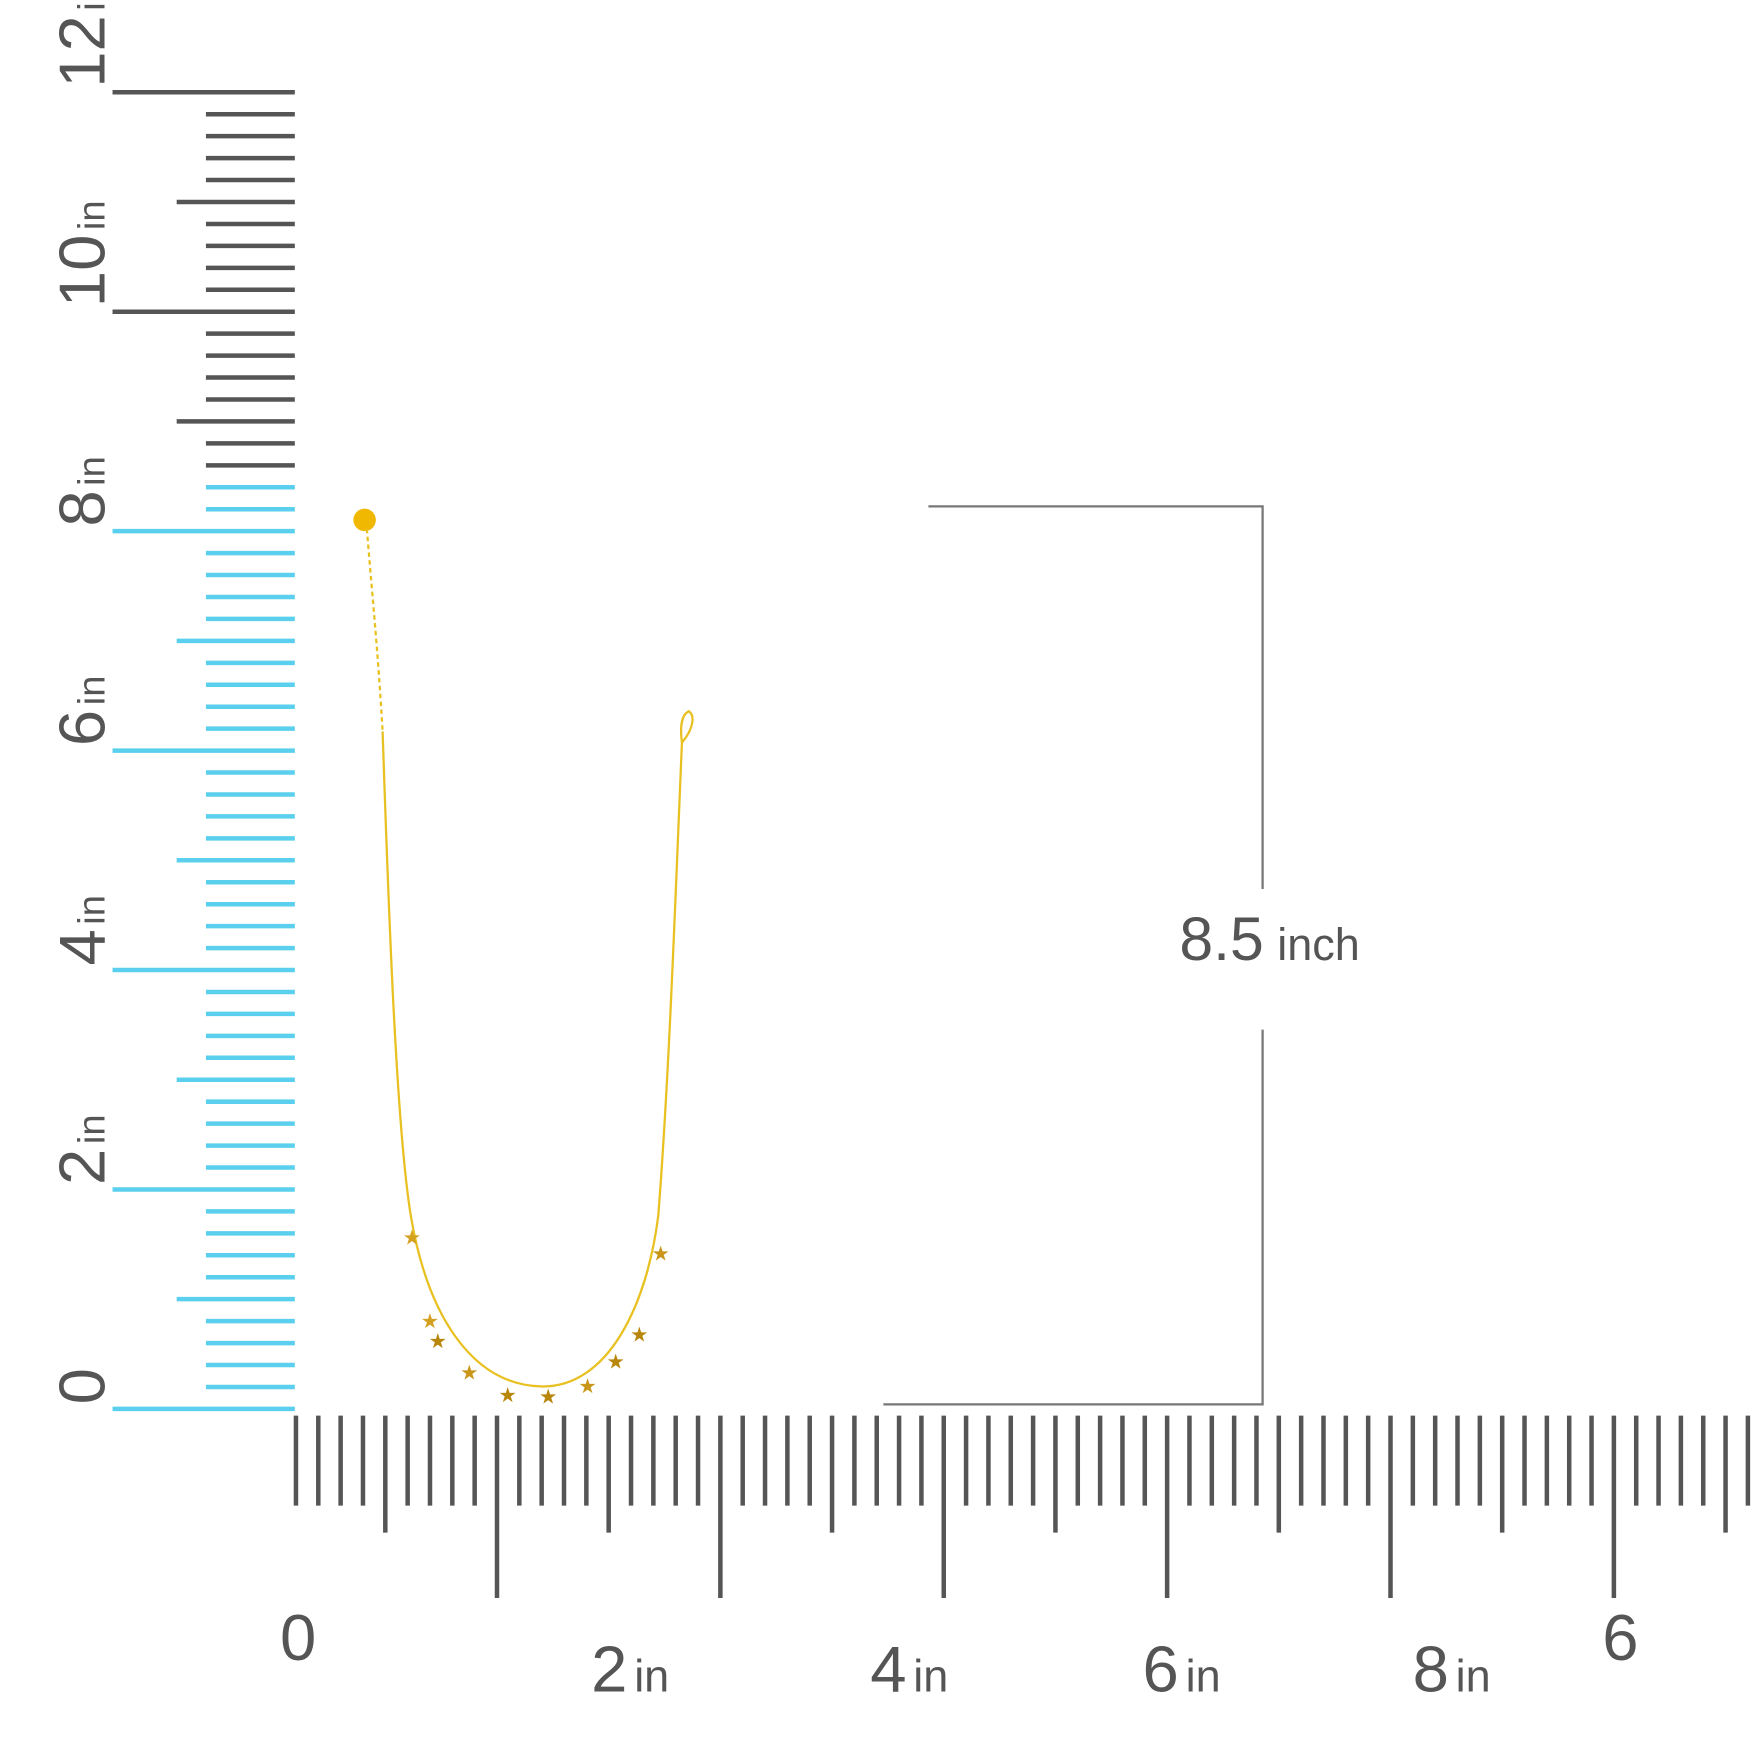 This screenshot has height=1760, width=1760. What do you see at coordinates (374, 630) in the screenshot?
I see `extender-chain` at bounding box center [374, 630].